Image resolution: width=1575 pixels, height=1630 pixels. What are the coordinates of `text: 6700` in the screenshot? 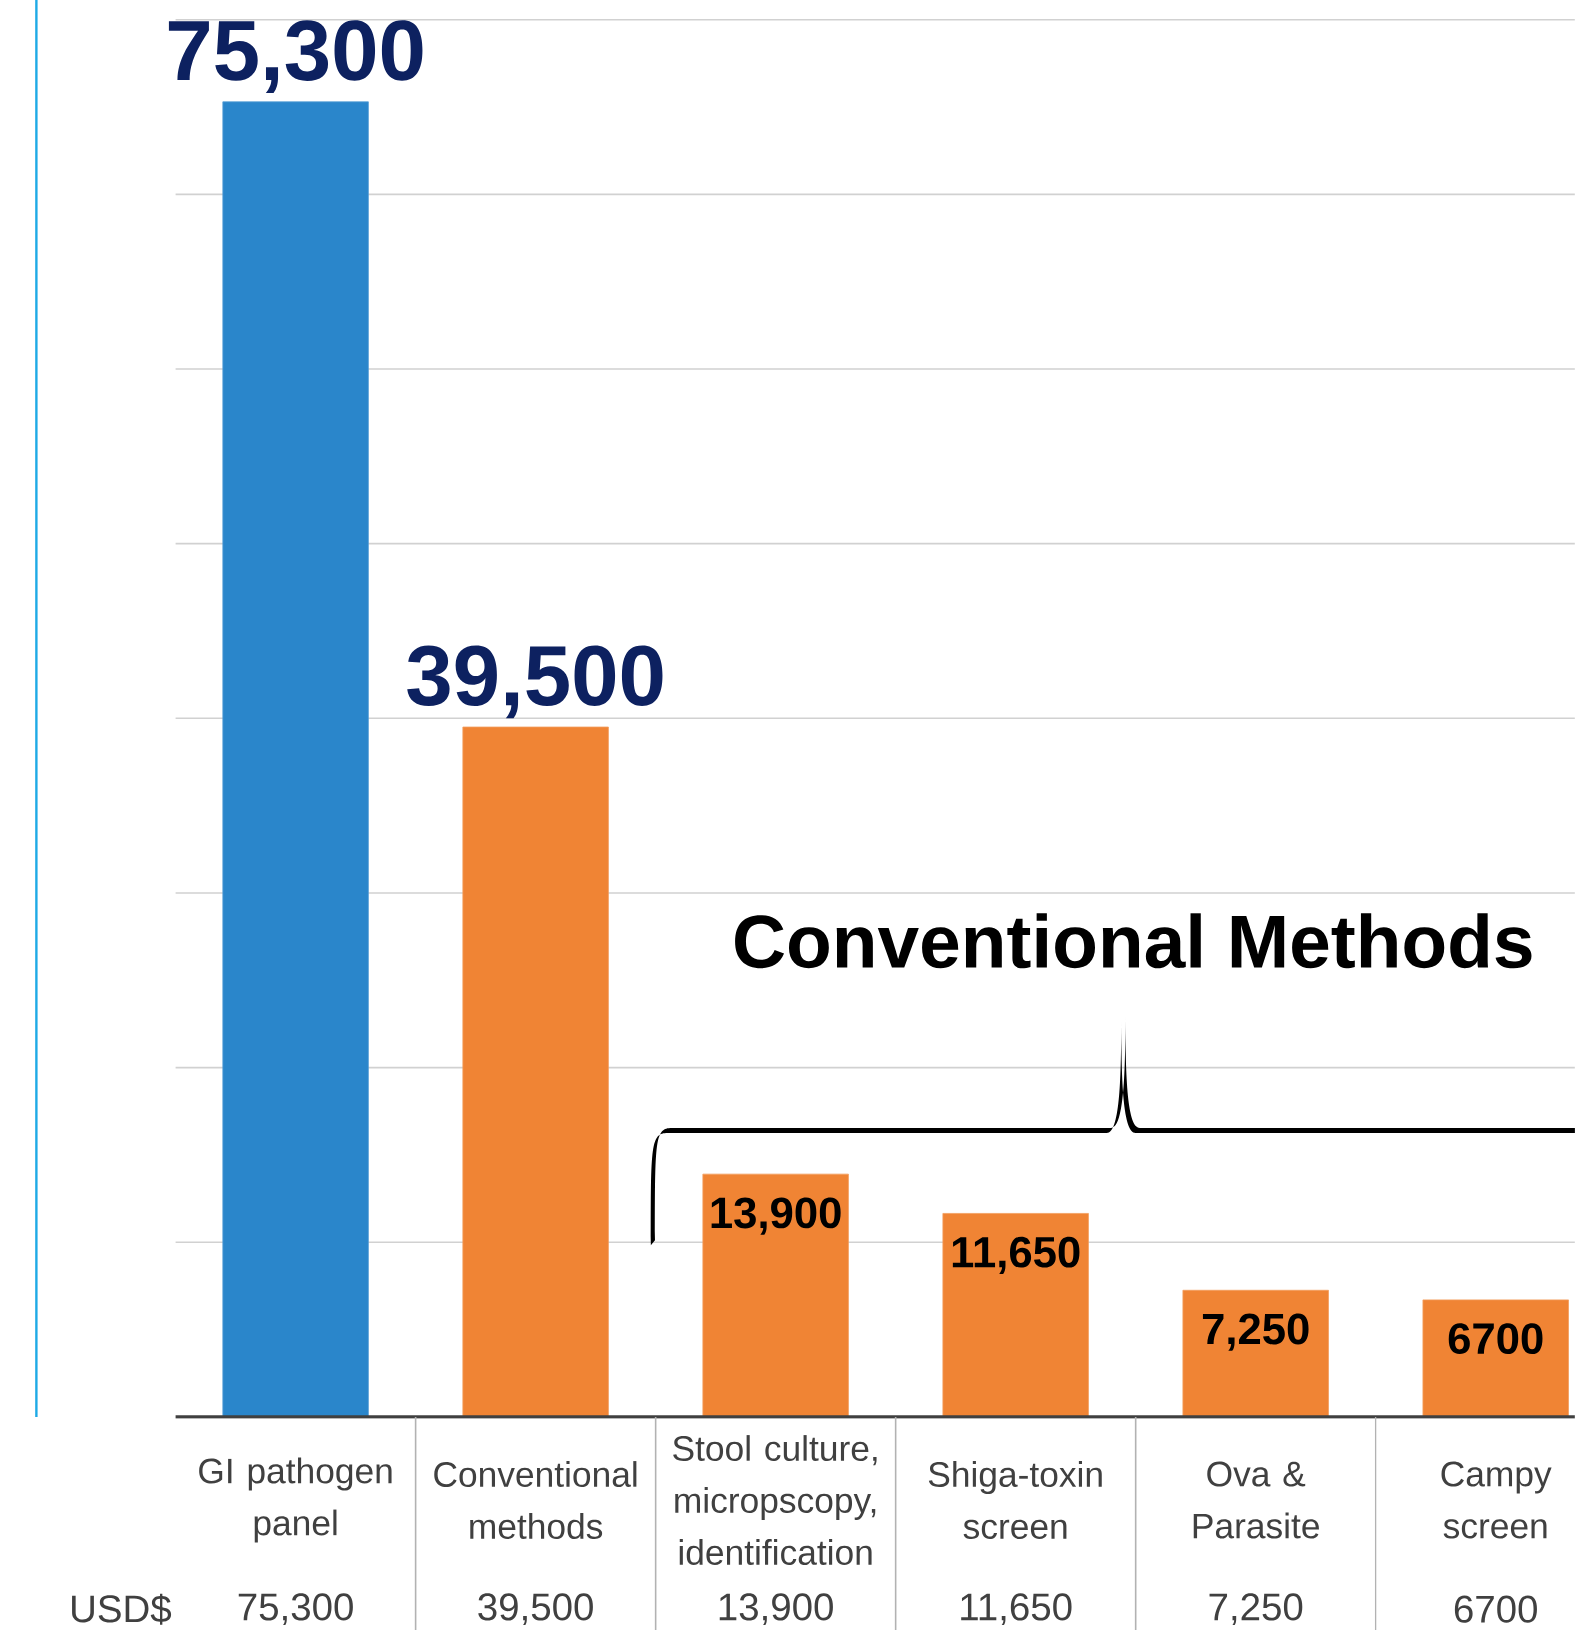 It's located at (1495, 1339).